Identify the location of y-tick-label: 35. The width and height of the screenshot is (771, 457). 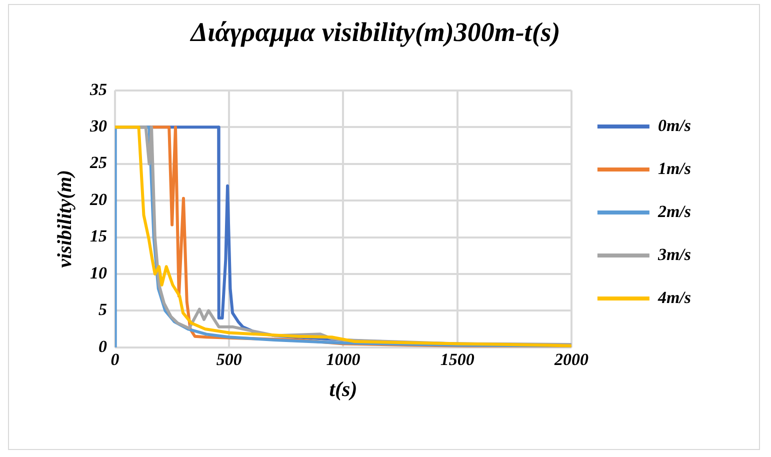
(98, 89).